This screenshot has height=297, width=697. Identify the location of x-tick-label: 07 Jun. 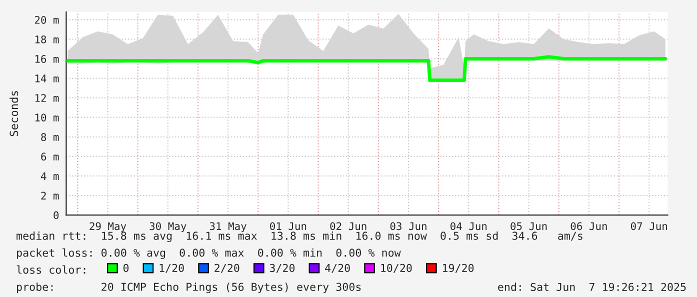
(648, 226).